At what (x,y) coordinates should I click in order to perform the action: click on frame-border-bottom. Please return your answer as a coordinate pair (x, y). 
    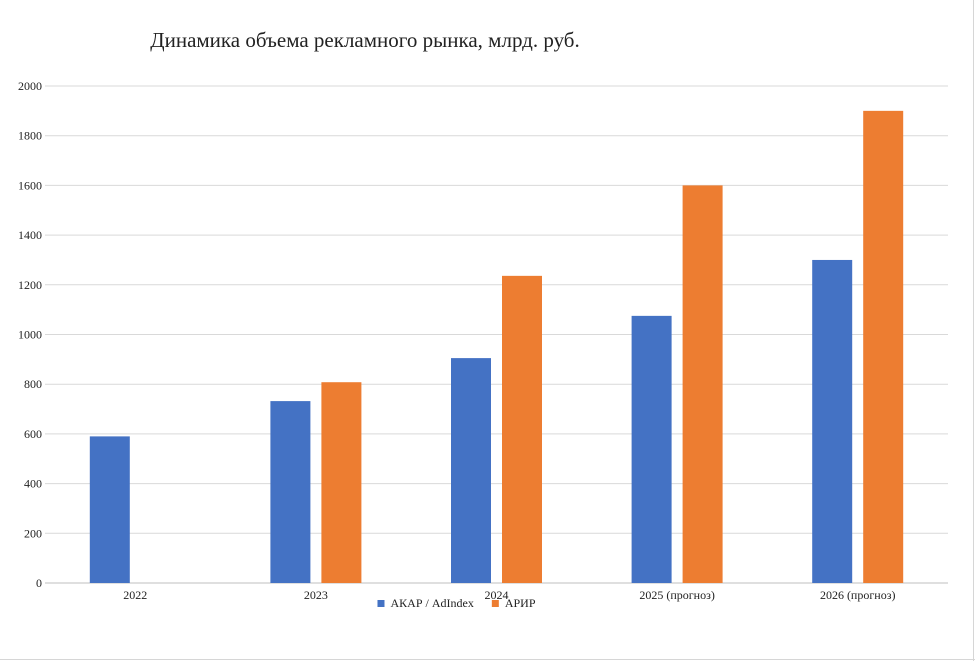
    Looking at the image, I should click on (487, 659).